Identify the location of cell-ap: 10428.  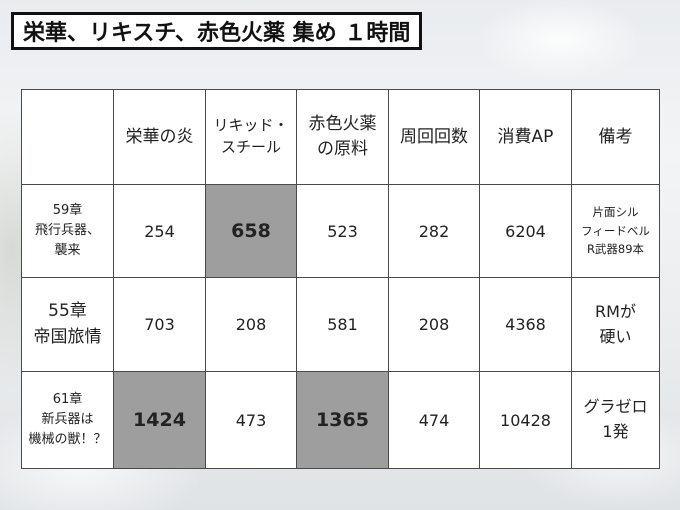
(525, 420).